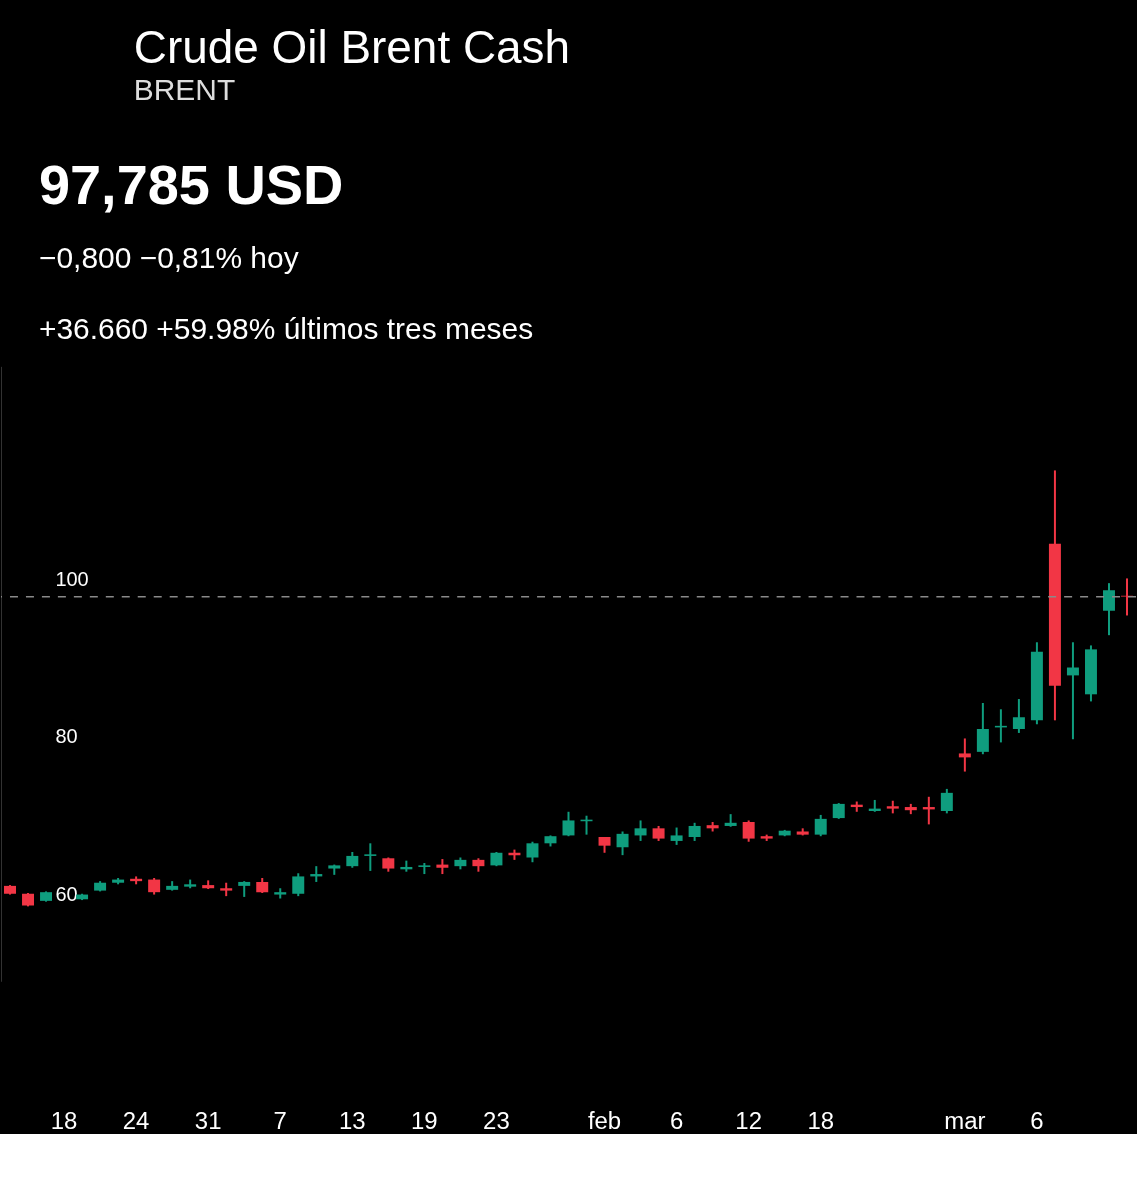  I want to click on x-tick-label: mar, so click(965, 1120).